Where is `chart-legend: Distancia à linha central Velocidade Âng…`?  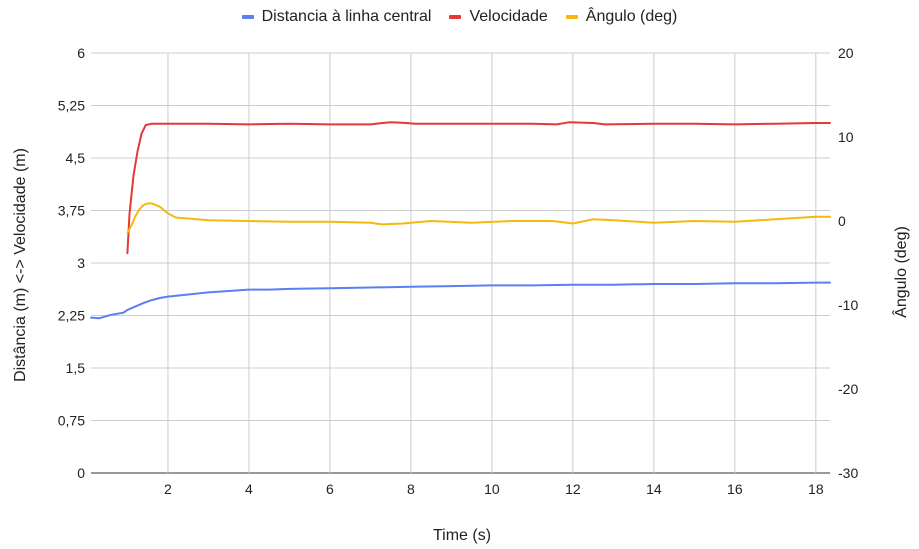
chart-legend: Distancia à linha central Velocidade Âng… is located at coordinates (459, 17).